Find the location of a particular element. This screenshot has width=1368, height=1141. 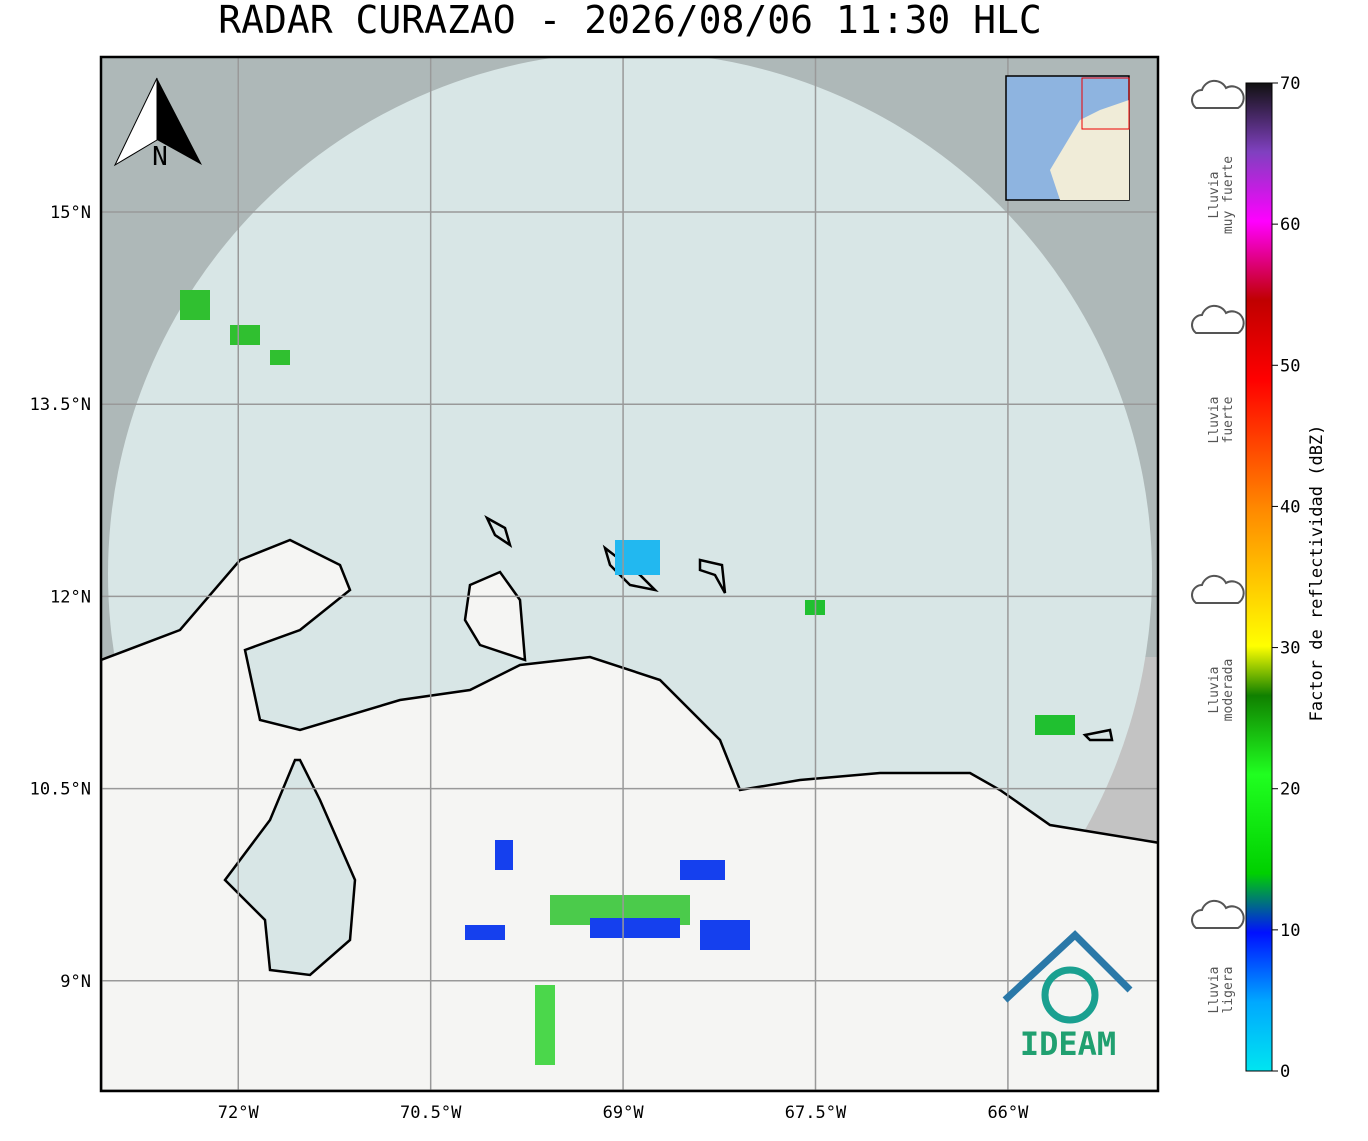

inset-box is located at coordinates (1105, 103).